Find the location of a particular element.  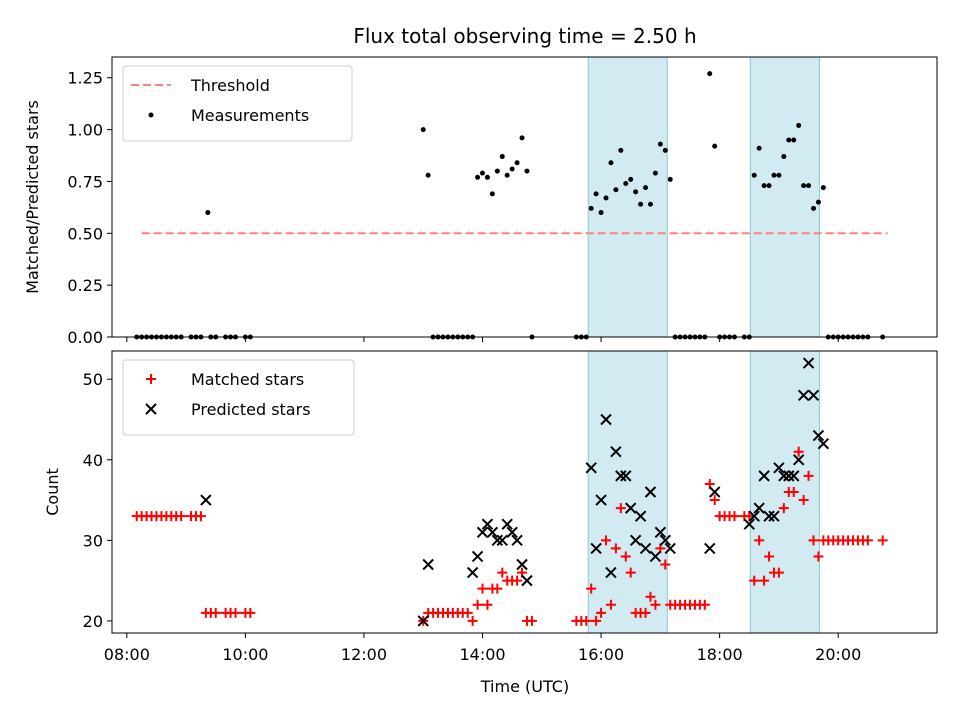

ratio-legend: Threshold Measurements is located at coordinates (237, 103).